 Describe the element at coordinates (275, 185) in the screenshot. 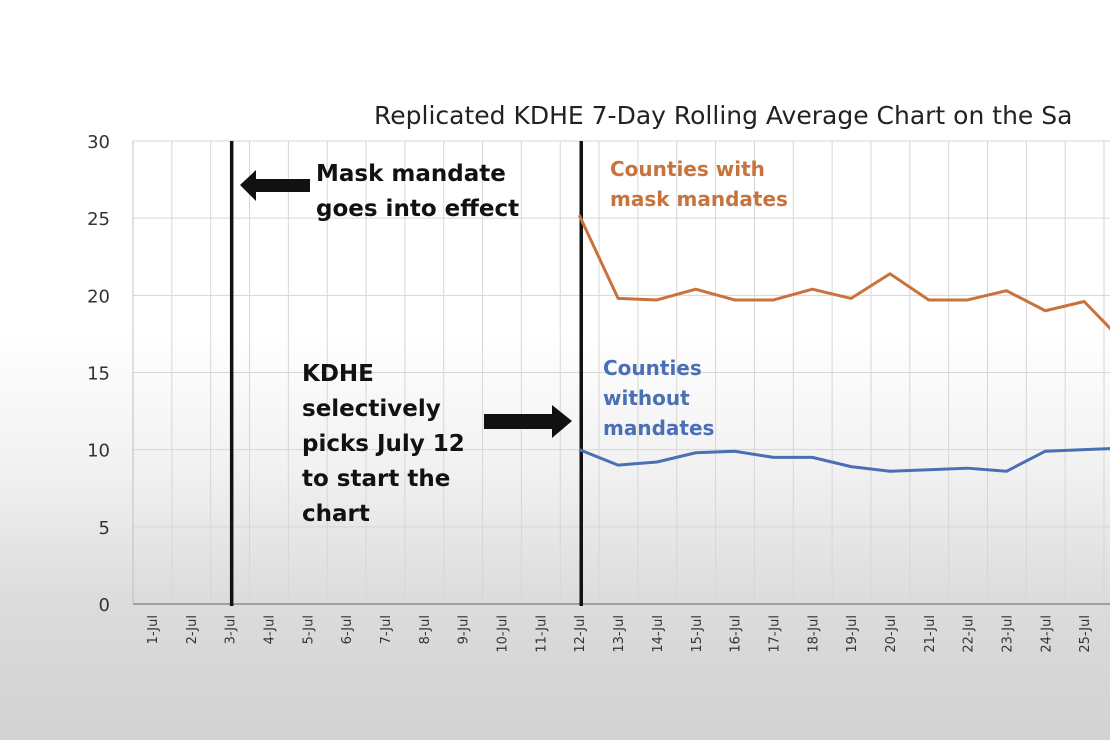

I see `left-arrow-icon` at that location.